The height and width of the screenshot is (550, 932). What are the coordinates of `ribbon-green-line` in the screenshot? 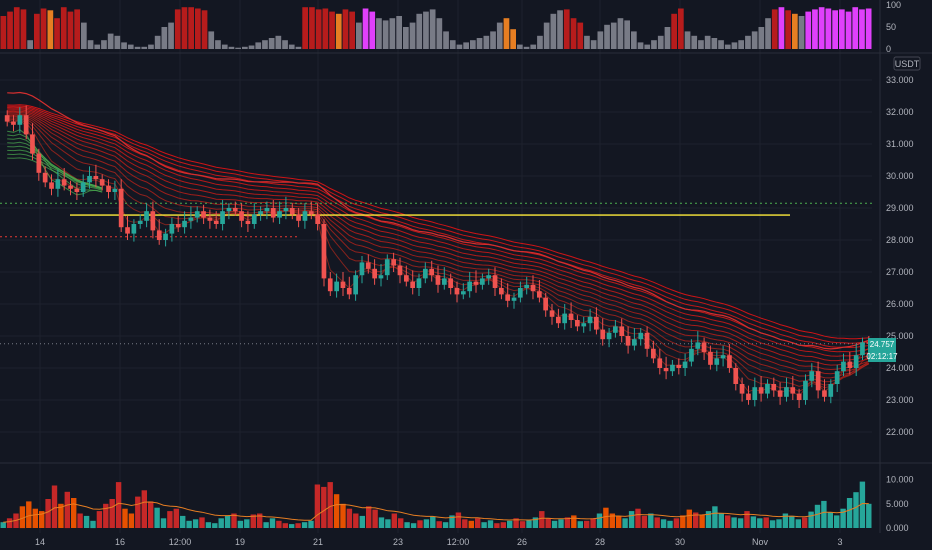 It's located at (55, 173).